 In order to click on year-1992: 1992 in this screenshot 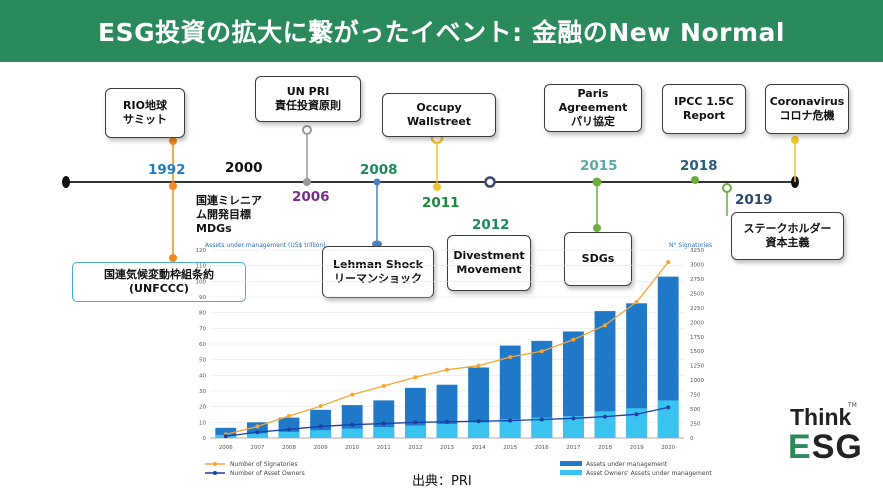, I will do `click(167, 170)`.